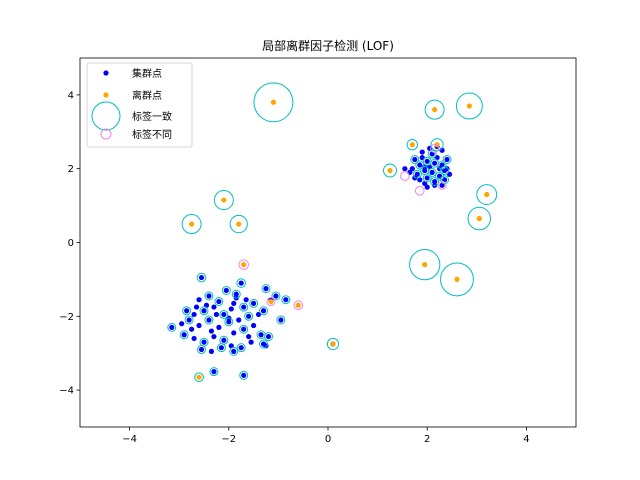 The height and width of the screenshot is (480, 640). What do you see at coordinates (152, 116) in the screenshot?
I see `legend-label: 标签一致` at bounding box center [152, 116].